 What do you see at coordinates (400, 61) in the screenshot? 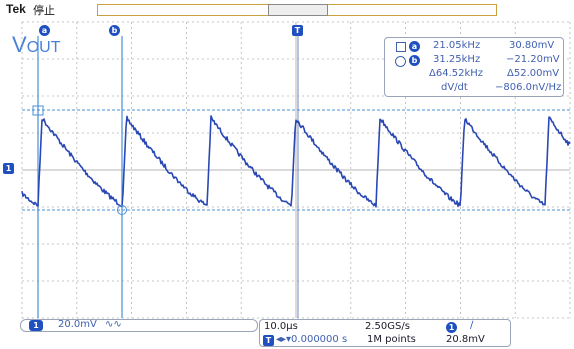
I see `cursor-b-circle-icon` at bounding box center [400, 61].